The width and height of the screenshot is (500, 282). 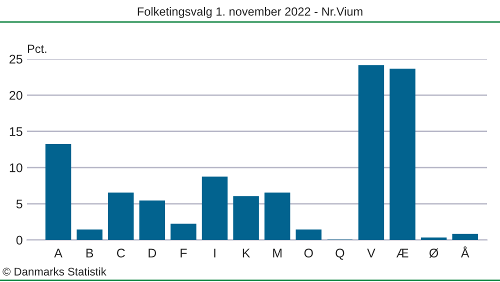 What do you see at coordinates (183, 253) in the screenshot?
I see `x-tick-label: F` at bounding box center [183, 253].